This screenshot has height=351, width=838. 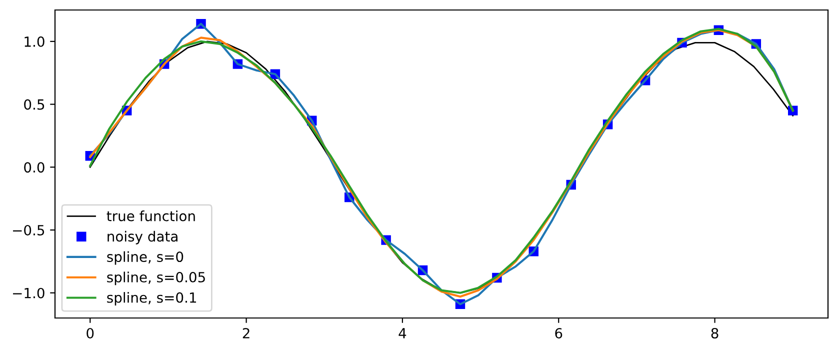 What do you see at coordinates (151, 299) in the screenshot?
I see `legend-label: spline, s=0.1` at bounding box center [151, 299].